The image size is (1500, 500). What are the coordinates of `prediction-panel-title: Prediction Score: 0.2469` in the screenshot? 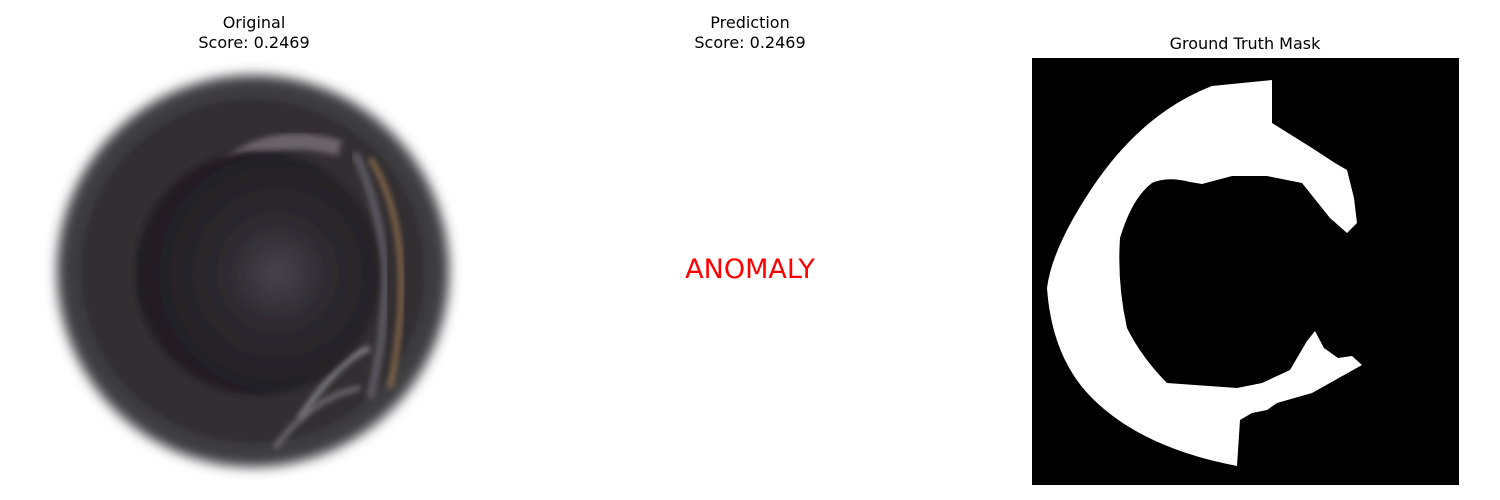 It's located at (750, 33).